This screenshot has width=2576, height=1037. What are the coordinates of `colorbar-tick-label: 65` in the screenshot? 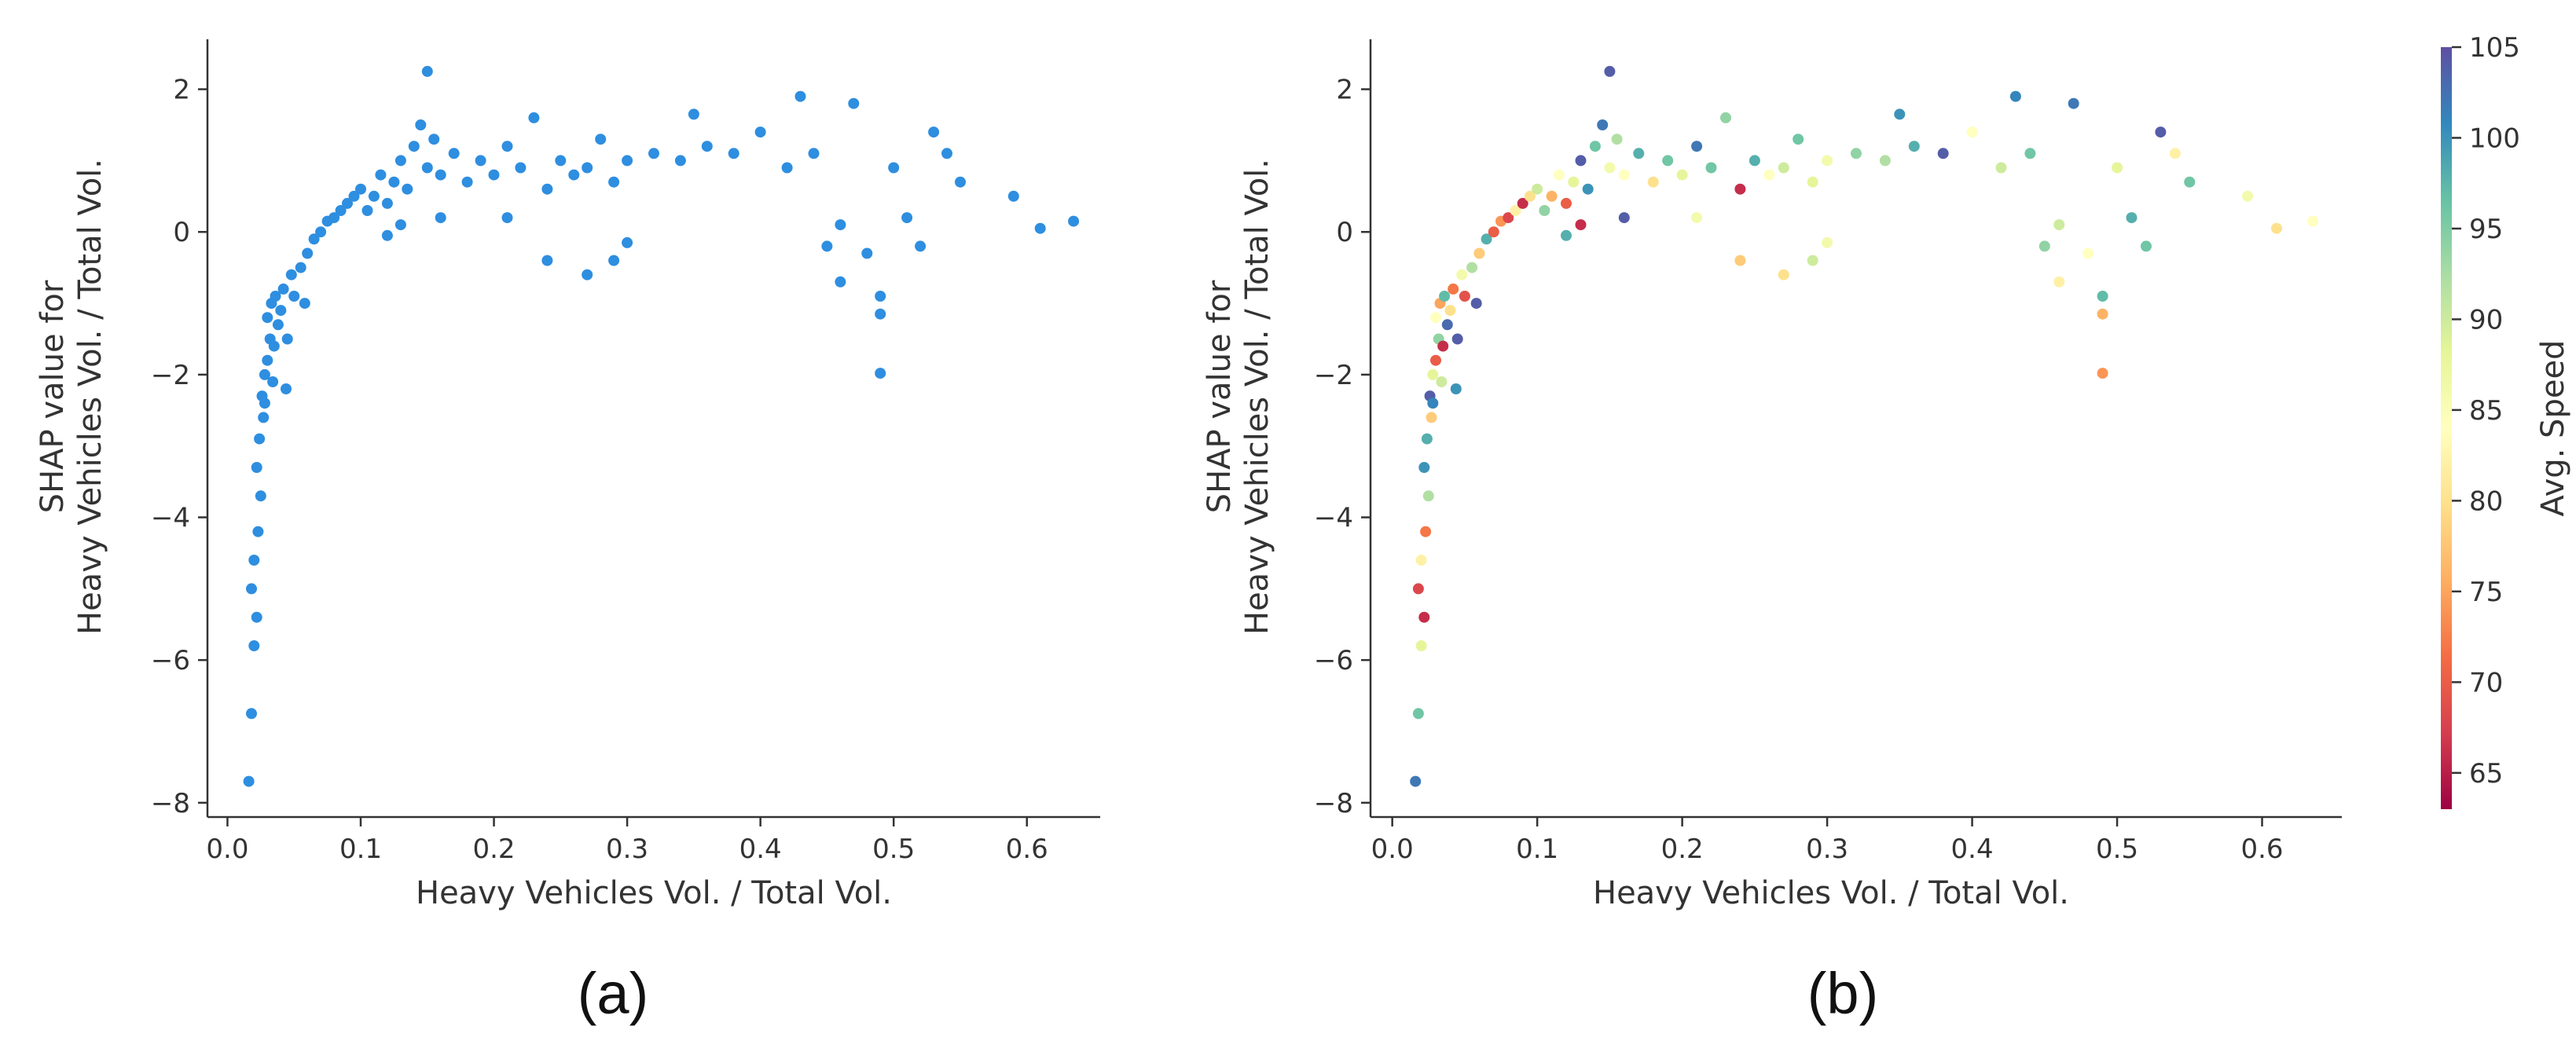 It's located at (2486, 774).